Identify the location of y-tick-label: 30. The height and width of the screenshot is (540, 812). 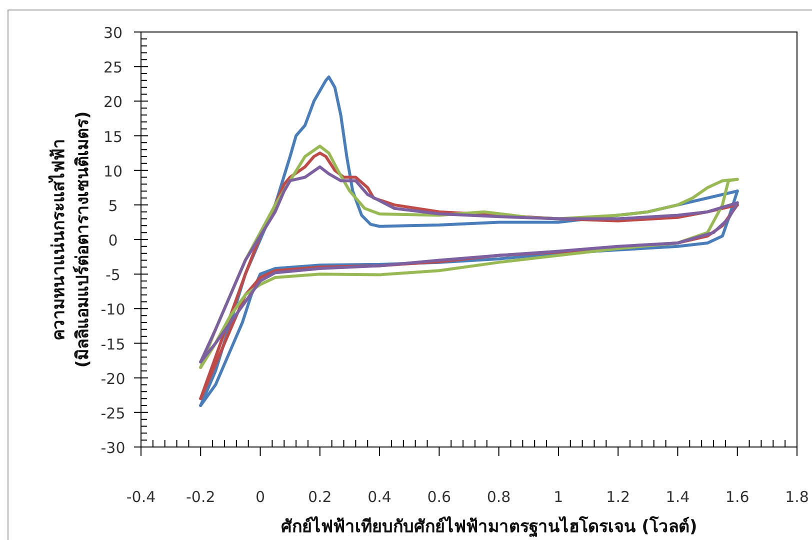
(113, 33).